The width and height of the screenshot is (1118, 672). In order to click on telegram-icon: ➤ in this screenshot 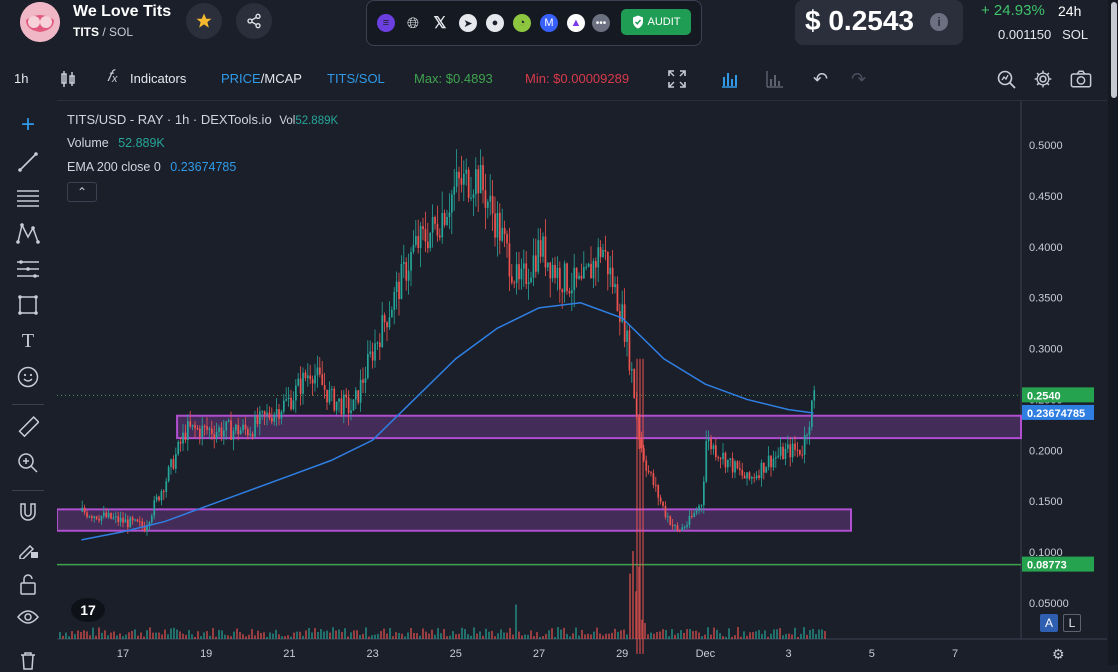, I will do `click(468, 23)`.